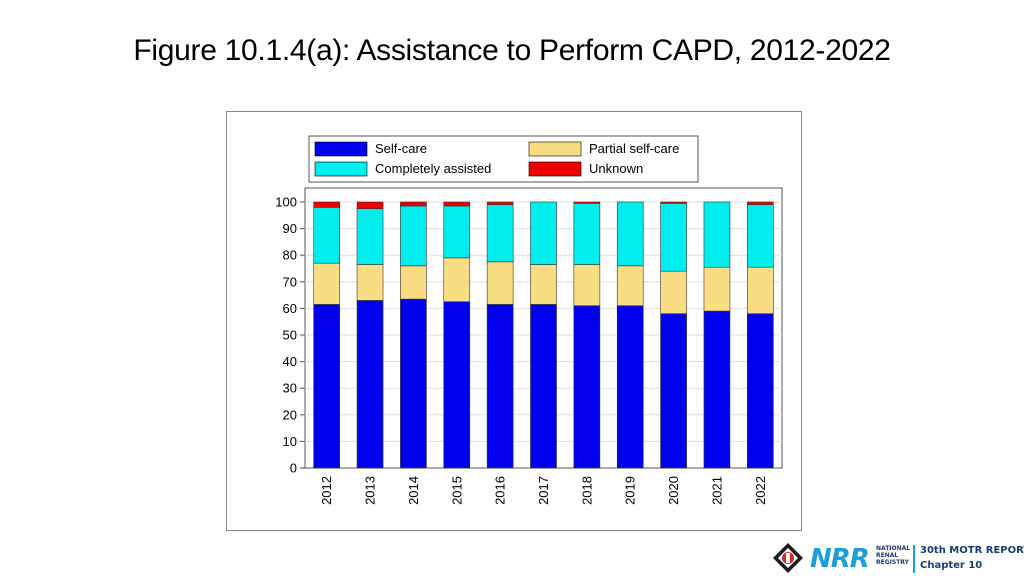 This screenshot has width=1024, height=576. What do you see at coordinates (290, 388) in the screenshot?
I see `y-tick-label: 30` at bounding box center [290, 388].